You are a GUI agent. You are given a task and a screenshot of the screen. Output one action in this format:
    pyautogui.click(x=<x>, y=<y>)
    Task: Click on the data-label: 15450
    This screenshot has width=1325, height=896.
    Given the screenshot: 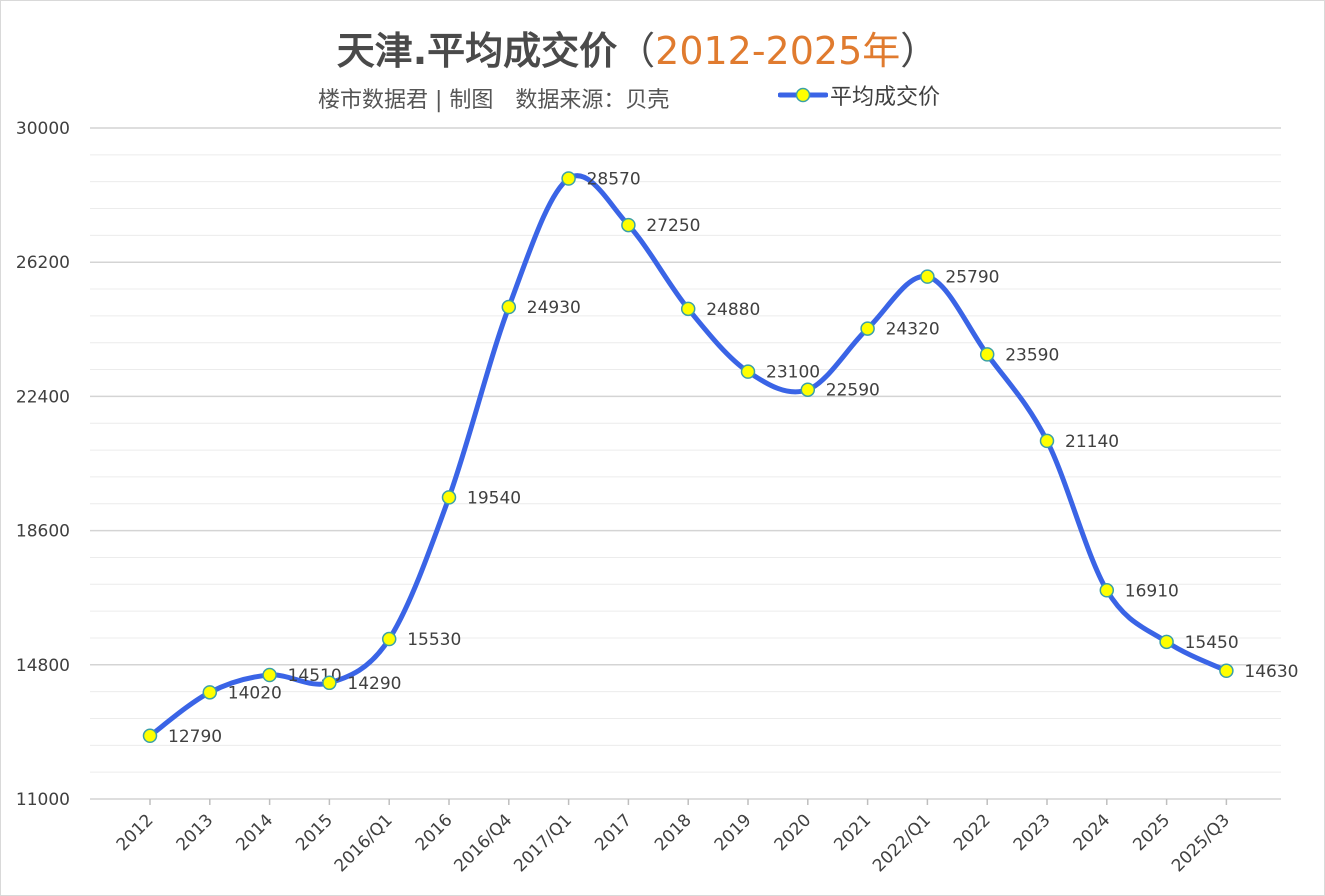 What is the action you would take?
    pyautogui.click(x=1212, y=643)
    